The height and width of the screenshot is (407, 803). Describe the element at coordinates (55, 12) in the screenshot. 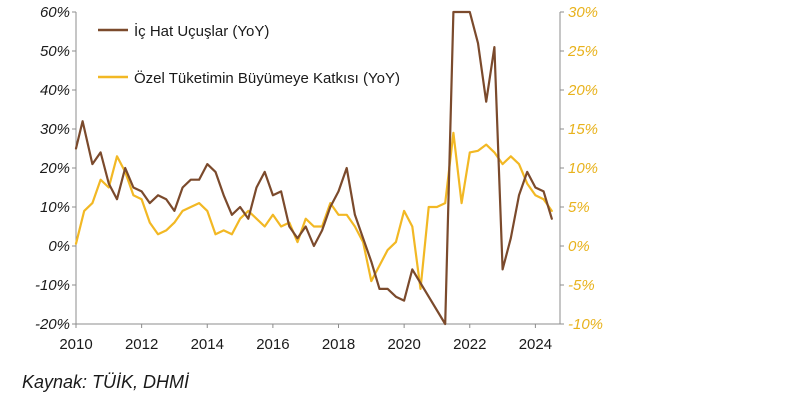

I see `left-tick-label: 60%` at that location.